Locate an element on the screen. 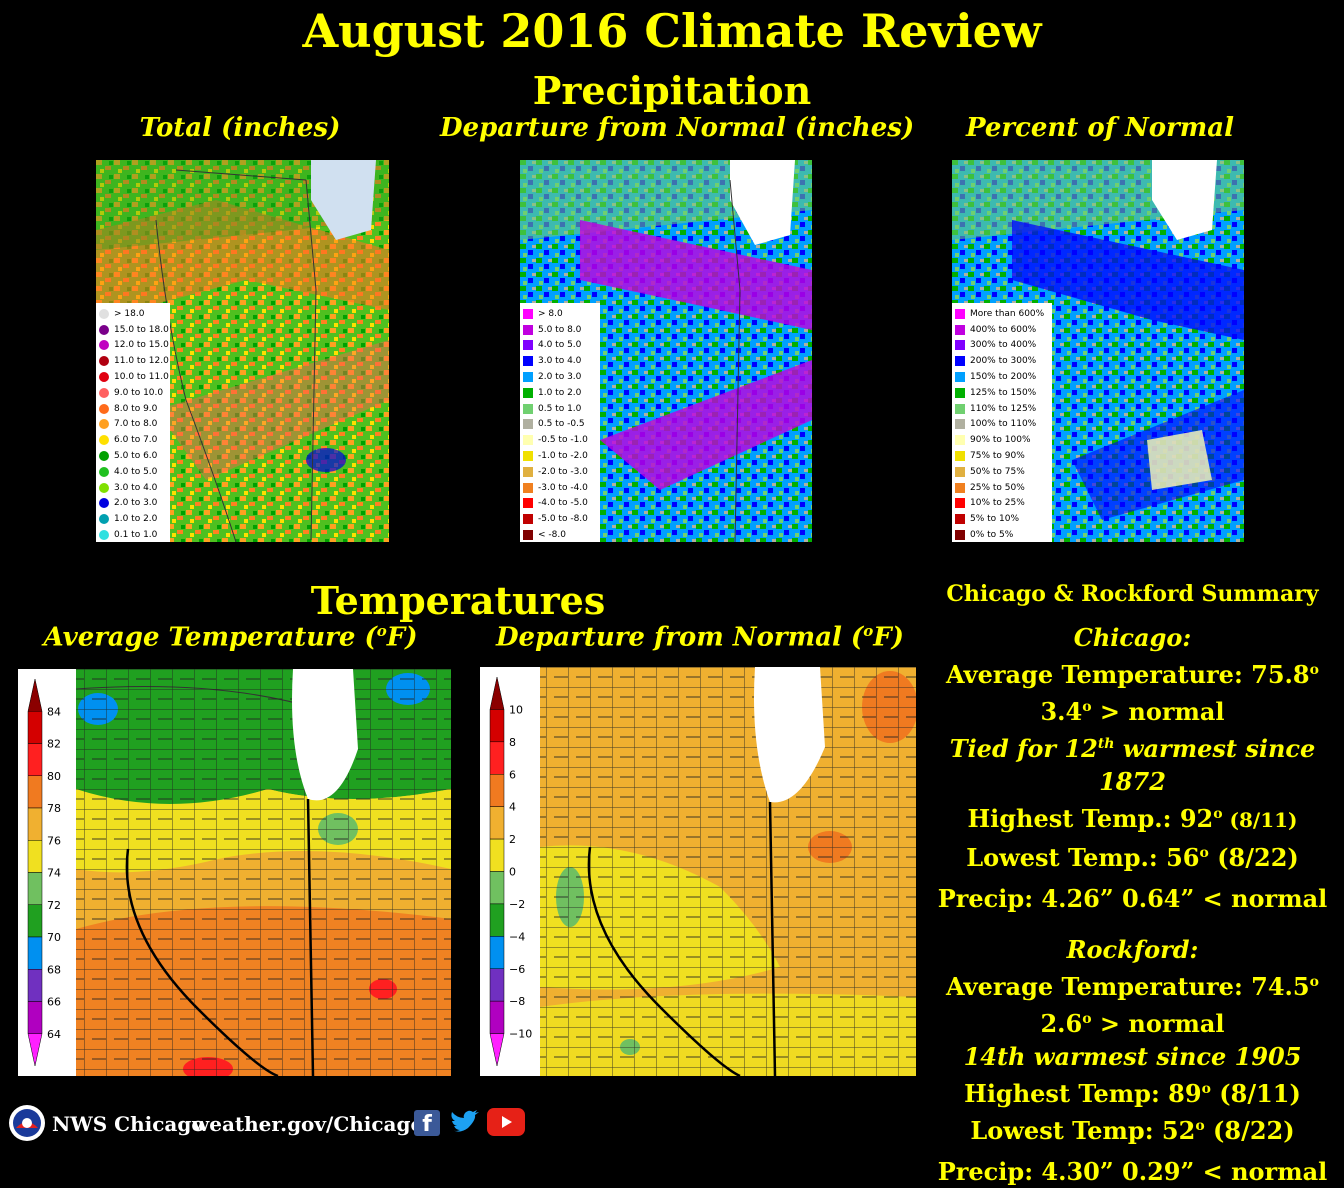 The width and height of the screenshot is (1344, 1188). colorbar-tick-label: 72 is located at coordinates (54, 905).